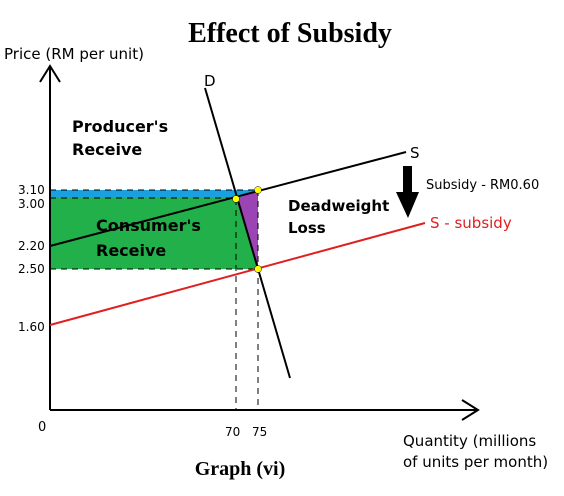 This screenshot has height=496, width=564. Describe the element at coordinates (232, 432) in the screenshot. I see `quantity-tick-70: 70` at that location.